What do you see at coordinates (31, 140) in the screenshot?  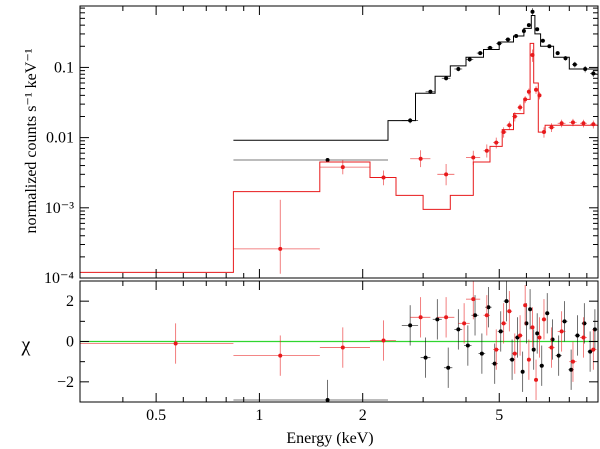 I see `y-axis-title: normalized counts s⁻¹ keV⁻¹` at bounding box center [31, 140].